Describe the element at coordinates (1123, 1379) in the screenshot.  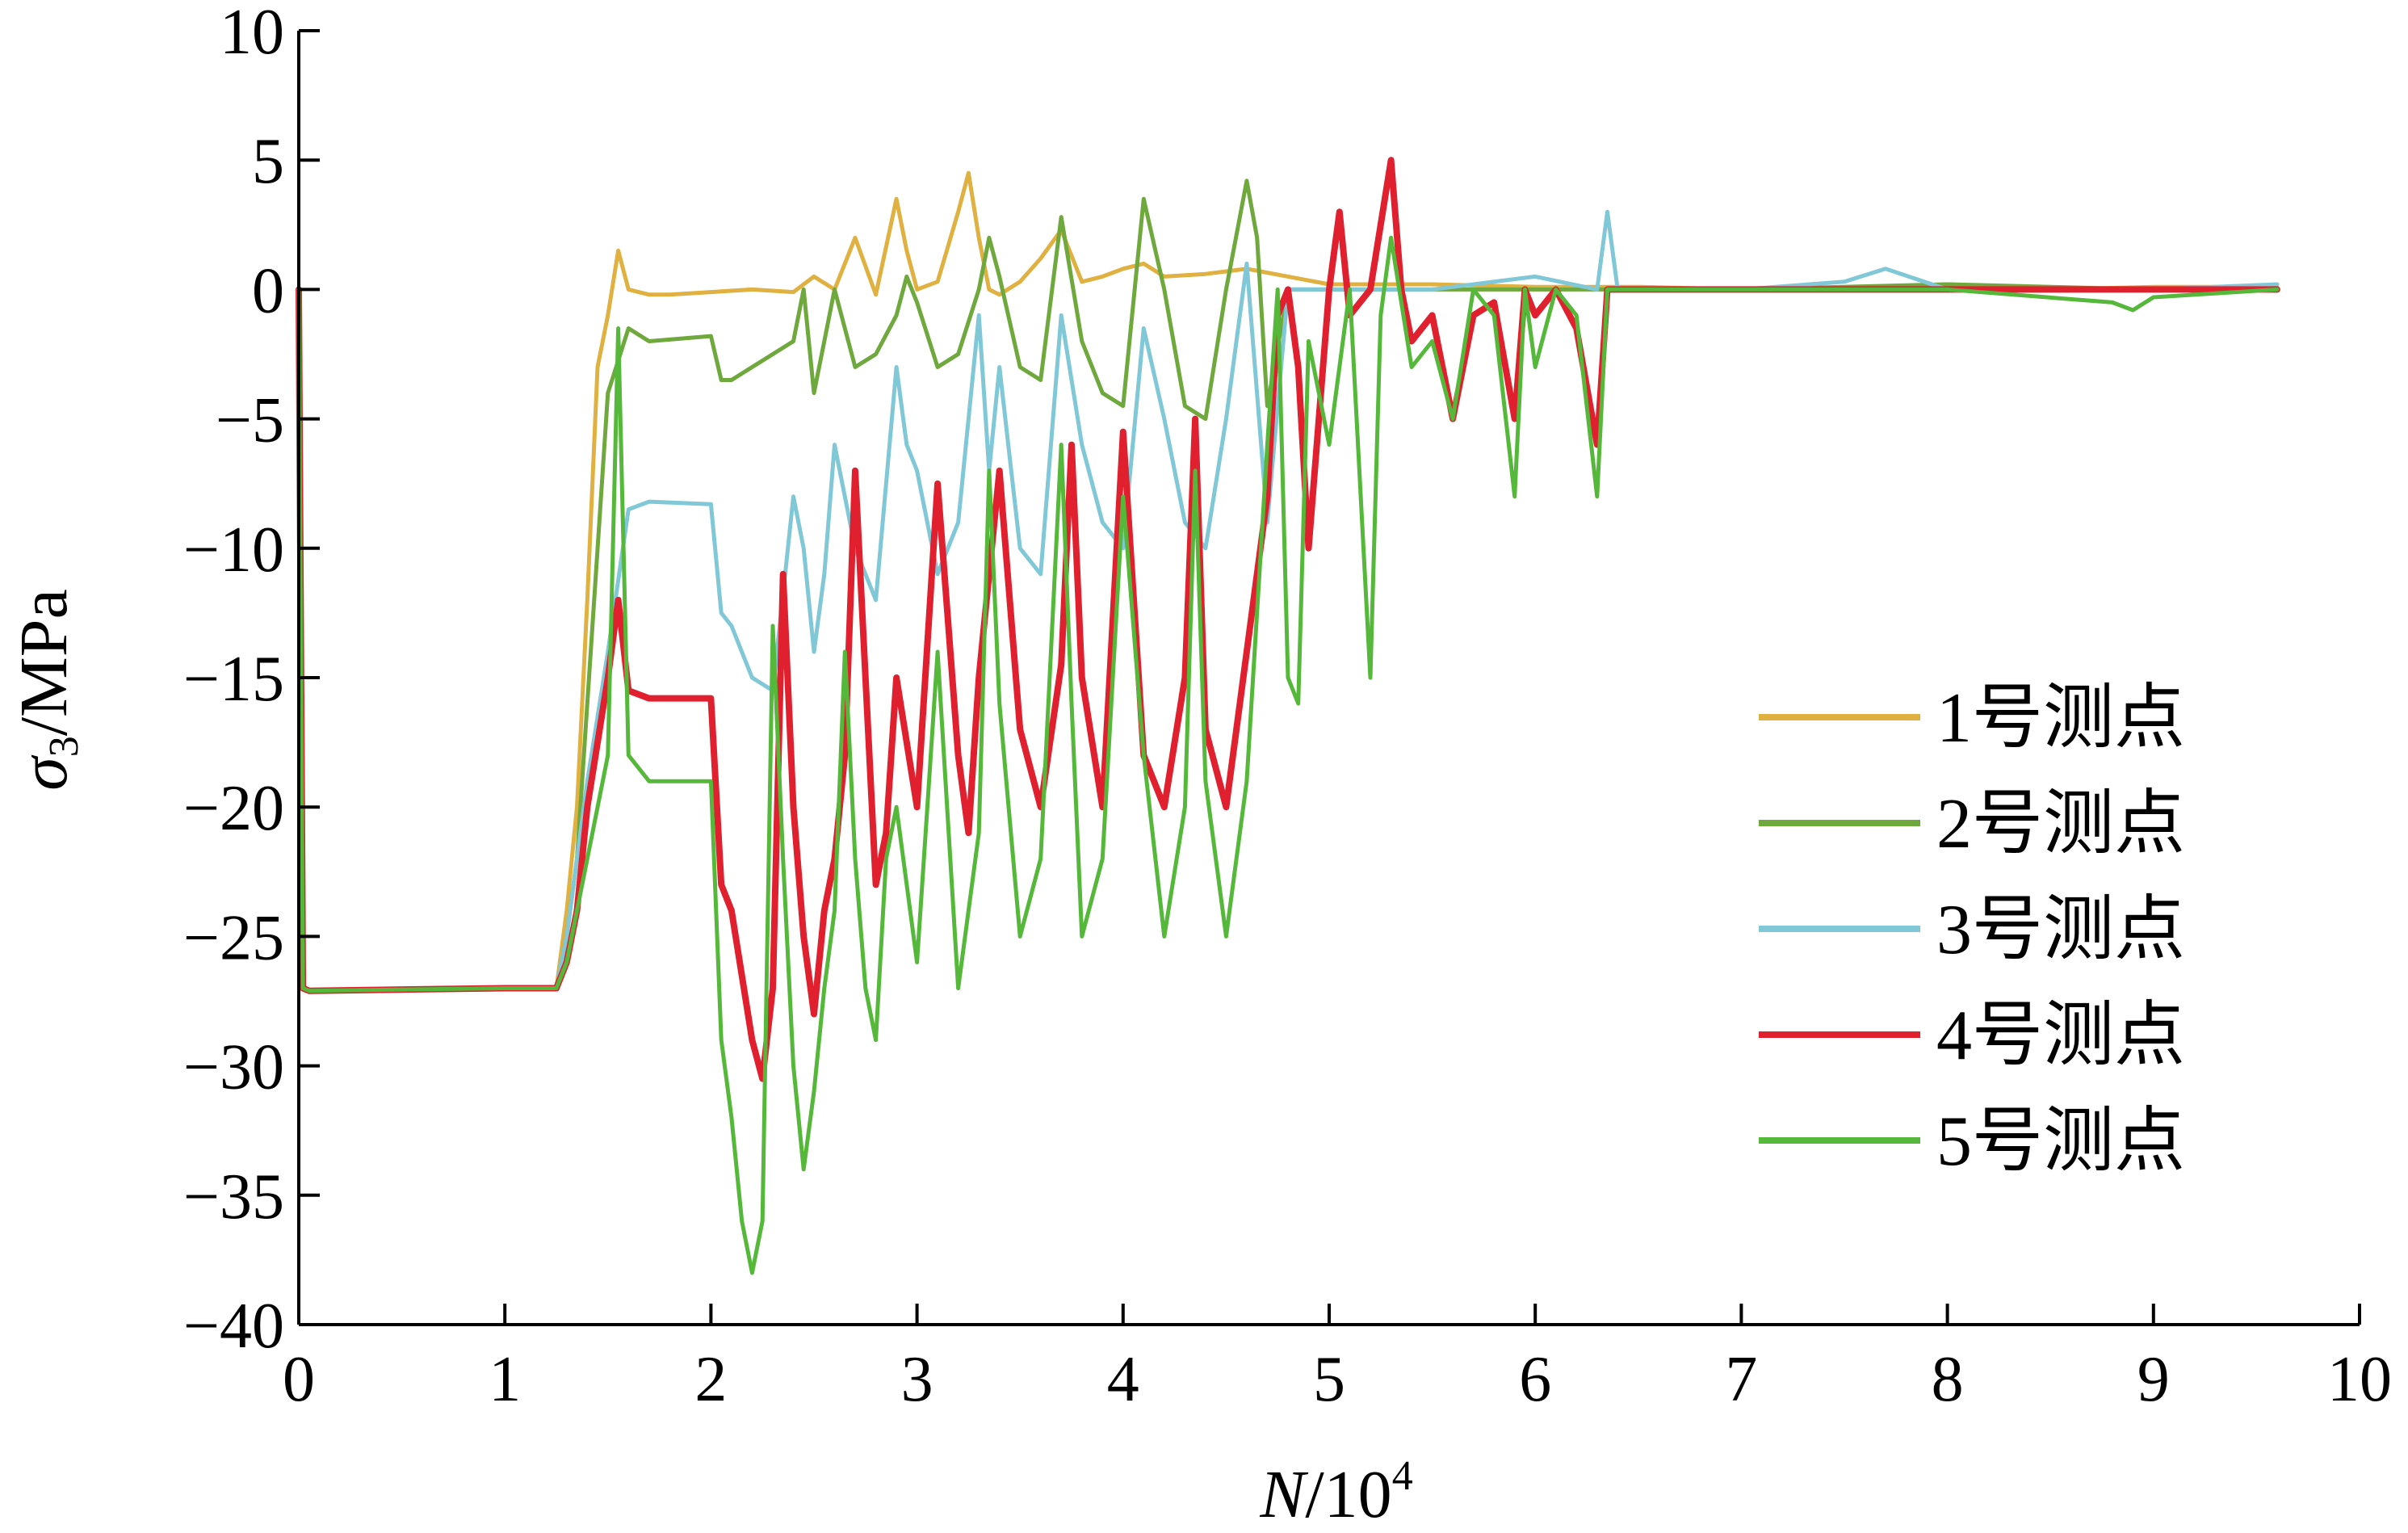
I see `x-tick-label: 4` at that location.